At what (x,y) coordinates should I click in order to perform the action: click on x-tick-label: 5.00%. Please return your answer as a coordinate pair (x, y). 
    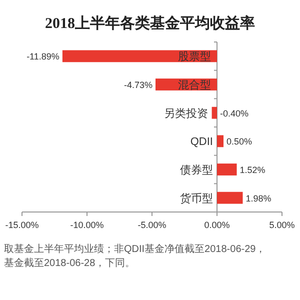
    Looking at the image, I should click on (282, 225).